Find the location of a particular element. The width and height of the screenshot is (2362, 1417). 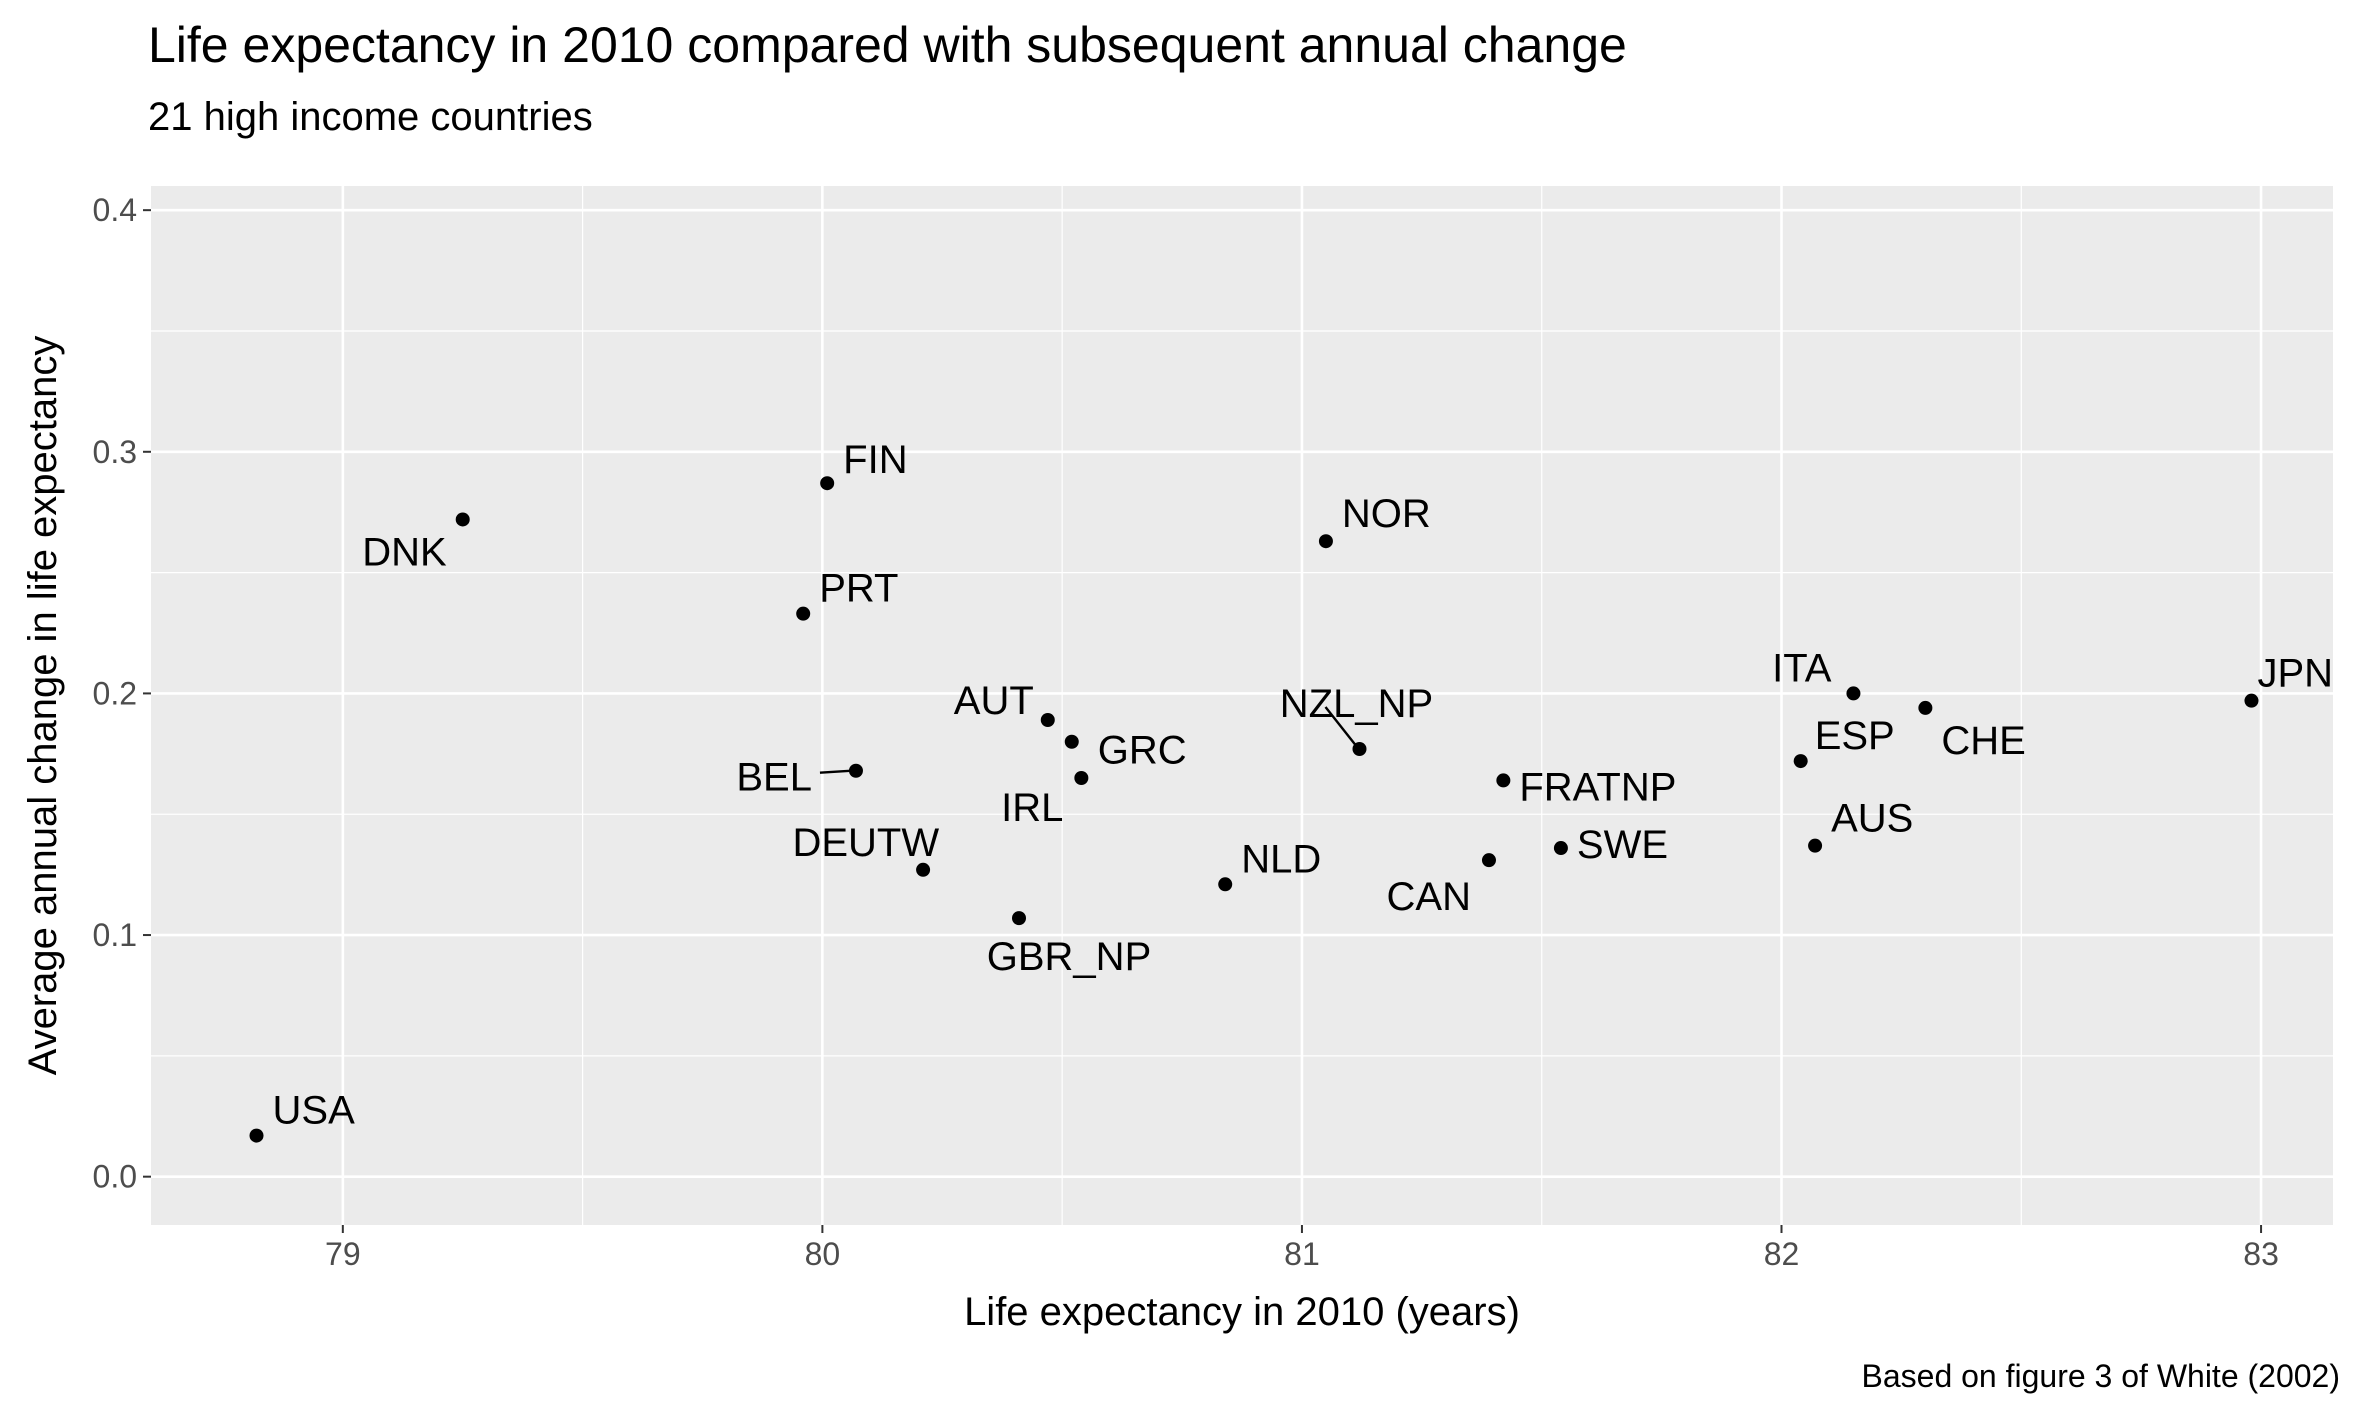

point-gbr_np is located at coordinates (1019, 918).